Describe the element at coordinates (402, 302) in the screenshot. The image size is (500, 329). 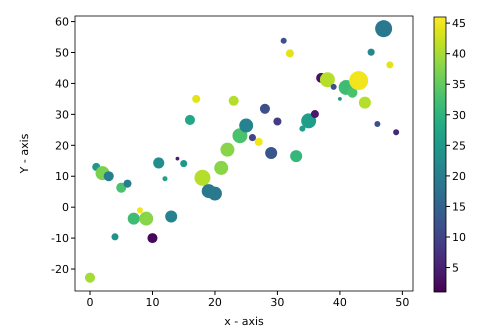
I see `x-tick-label: 50` at that location.